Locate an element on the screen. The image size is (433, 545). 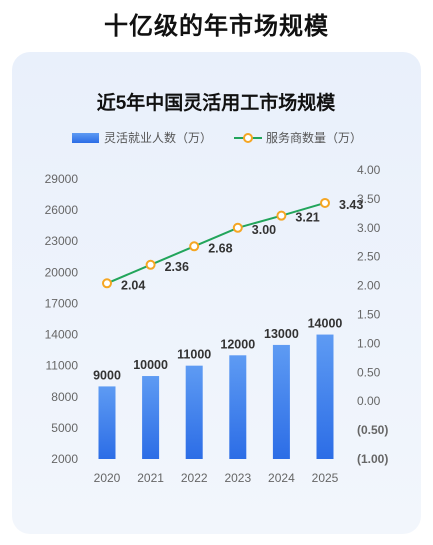
x-tick-label: 2021 is located at coordinates (150, 478).